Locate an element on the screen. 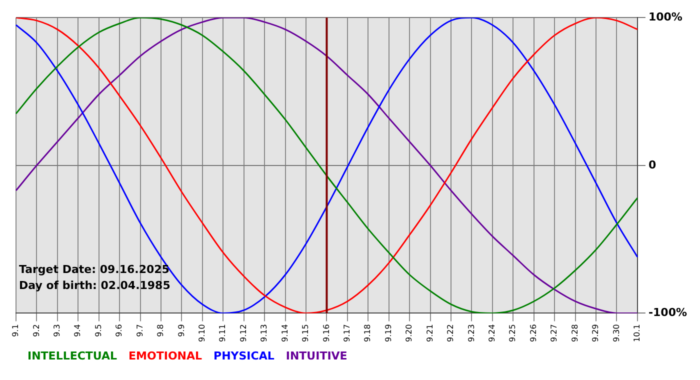 The image size is (700, 380). x-tick-label: 9.17 is located at coordinates (347, 333).